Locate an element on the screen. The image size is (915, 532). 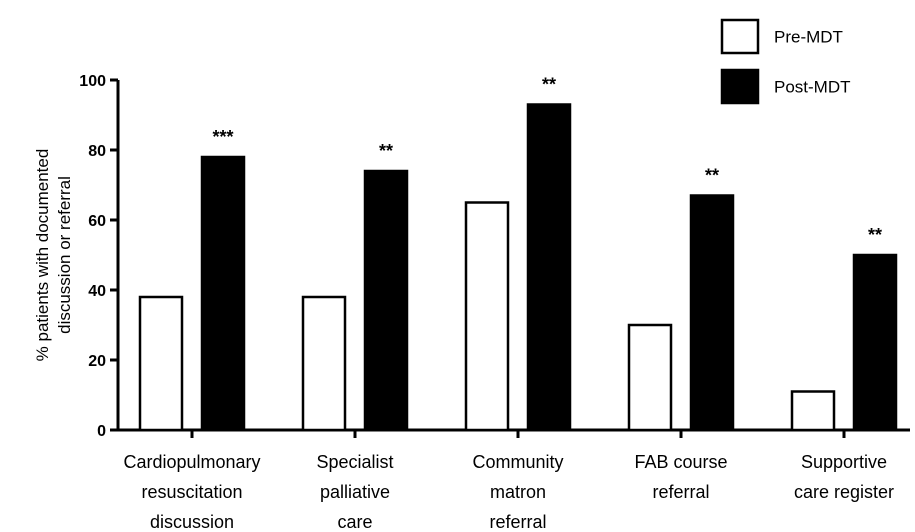
legend: Pre-MDT Post-MDT is located at coordinates (785, 61).